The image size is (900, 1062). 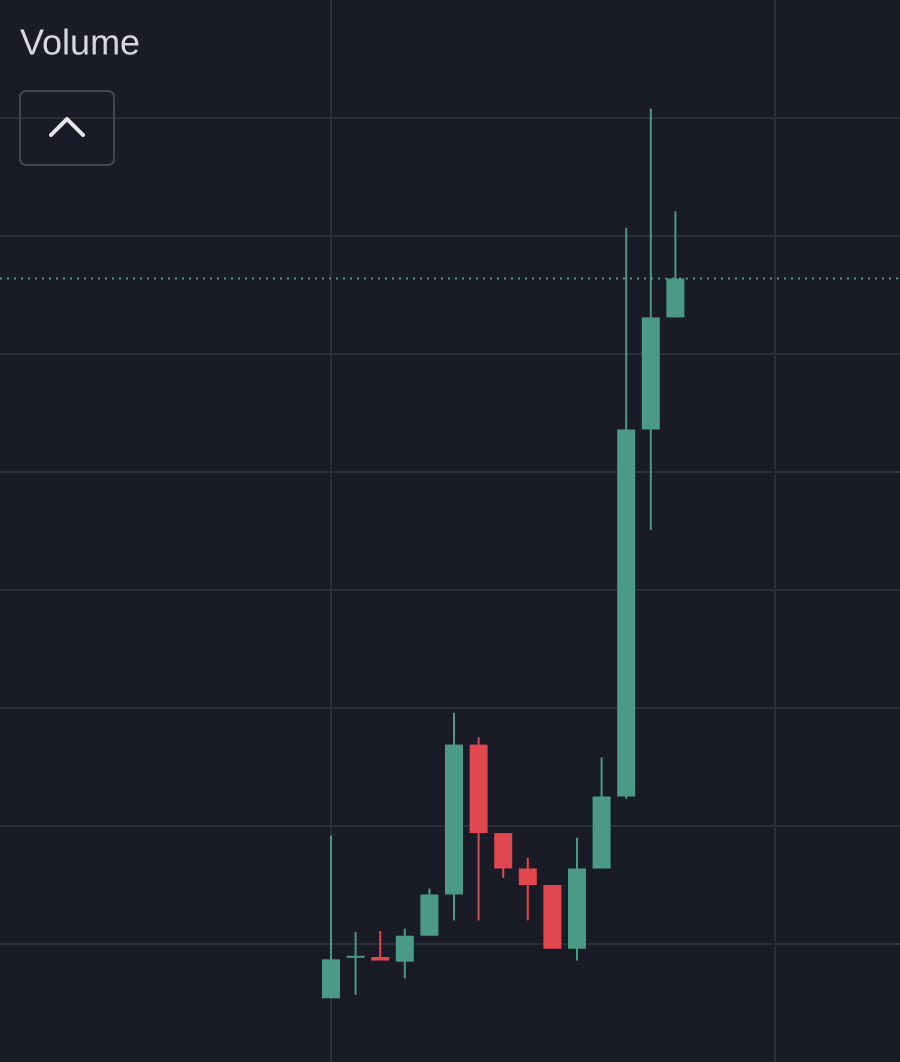 I want to click on chevron-up-icon, so click(x=67, y=127).